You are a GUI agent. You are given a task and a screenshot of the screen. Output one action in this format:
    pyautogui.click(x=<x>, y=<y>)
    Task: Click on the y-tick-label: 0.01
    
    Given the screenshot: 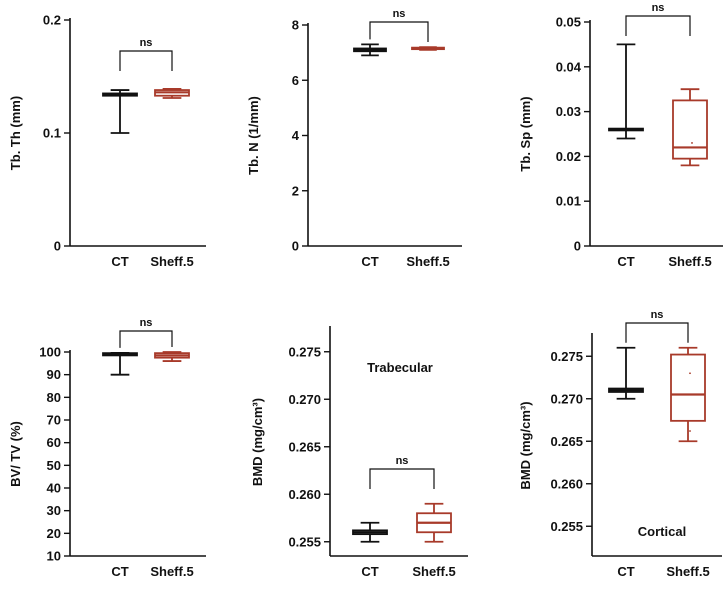 What is the action you would take?
    pyautogui.click(x=568, y=201)
    